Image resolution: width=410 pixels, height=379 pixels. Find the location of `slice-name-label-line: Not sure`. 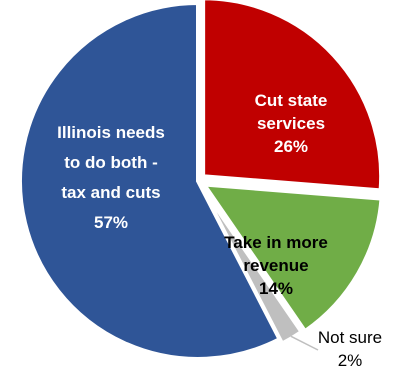

slice-name-label-line: Not sure is located at coordinates (350, 337).